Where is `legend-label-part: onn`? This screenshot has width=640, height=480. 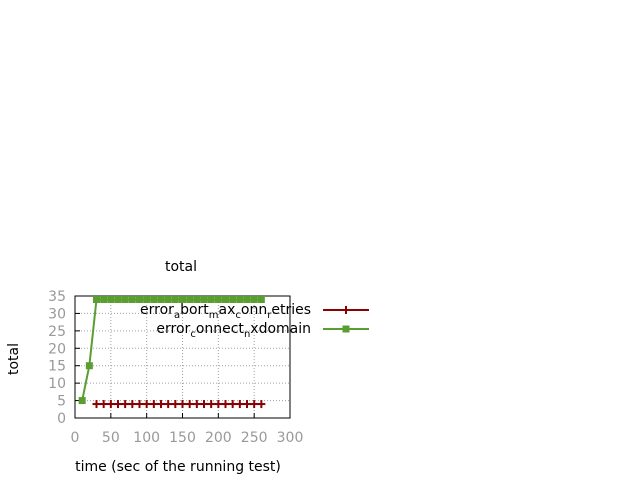 legend-label-part: onn is located at coordinates (254, 310).